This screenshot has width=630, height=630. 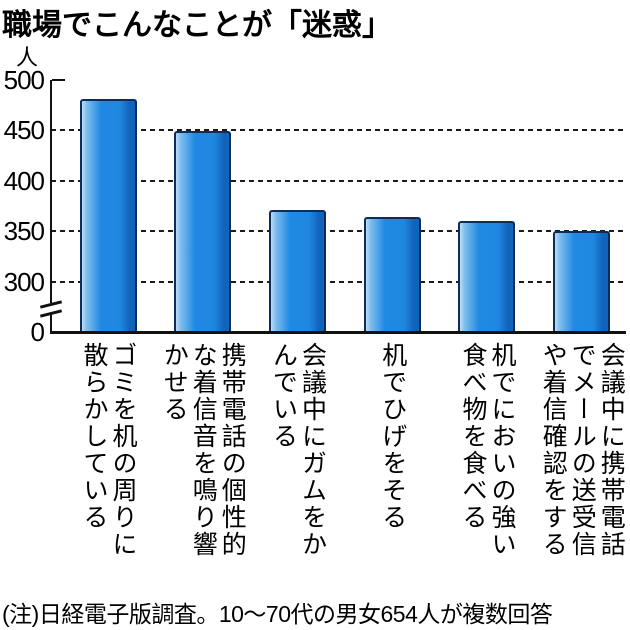 I want to click on x-category-label-line: 会議中にガムをか, so click(x=312, y=450).